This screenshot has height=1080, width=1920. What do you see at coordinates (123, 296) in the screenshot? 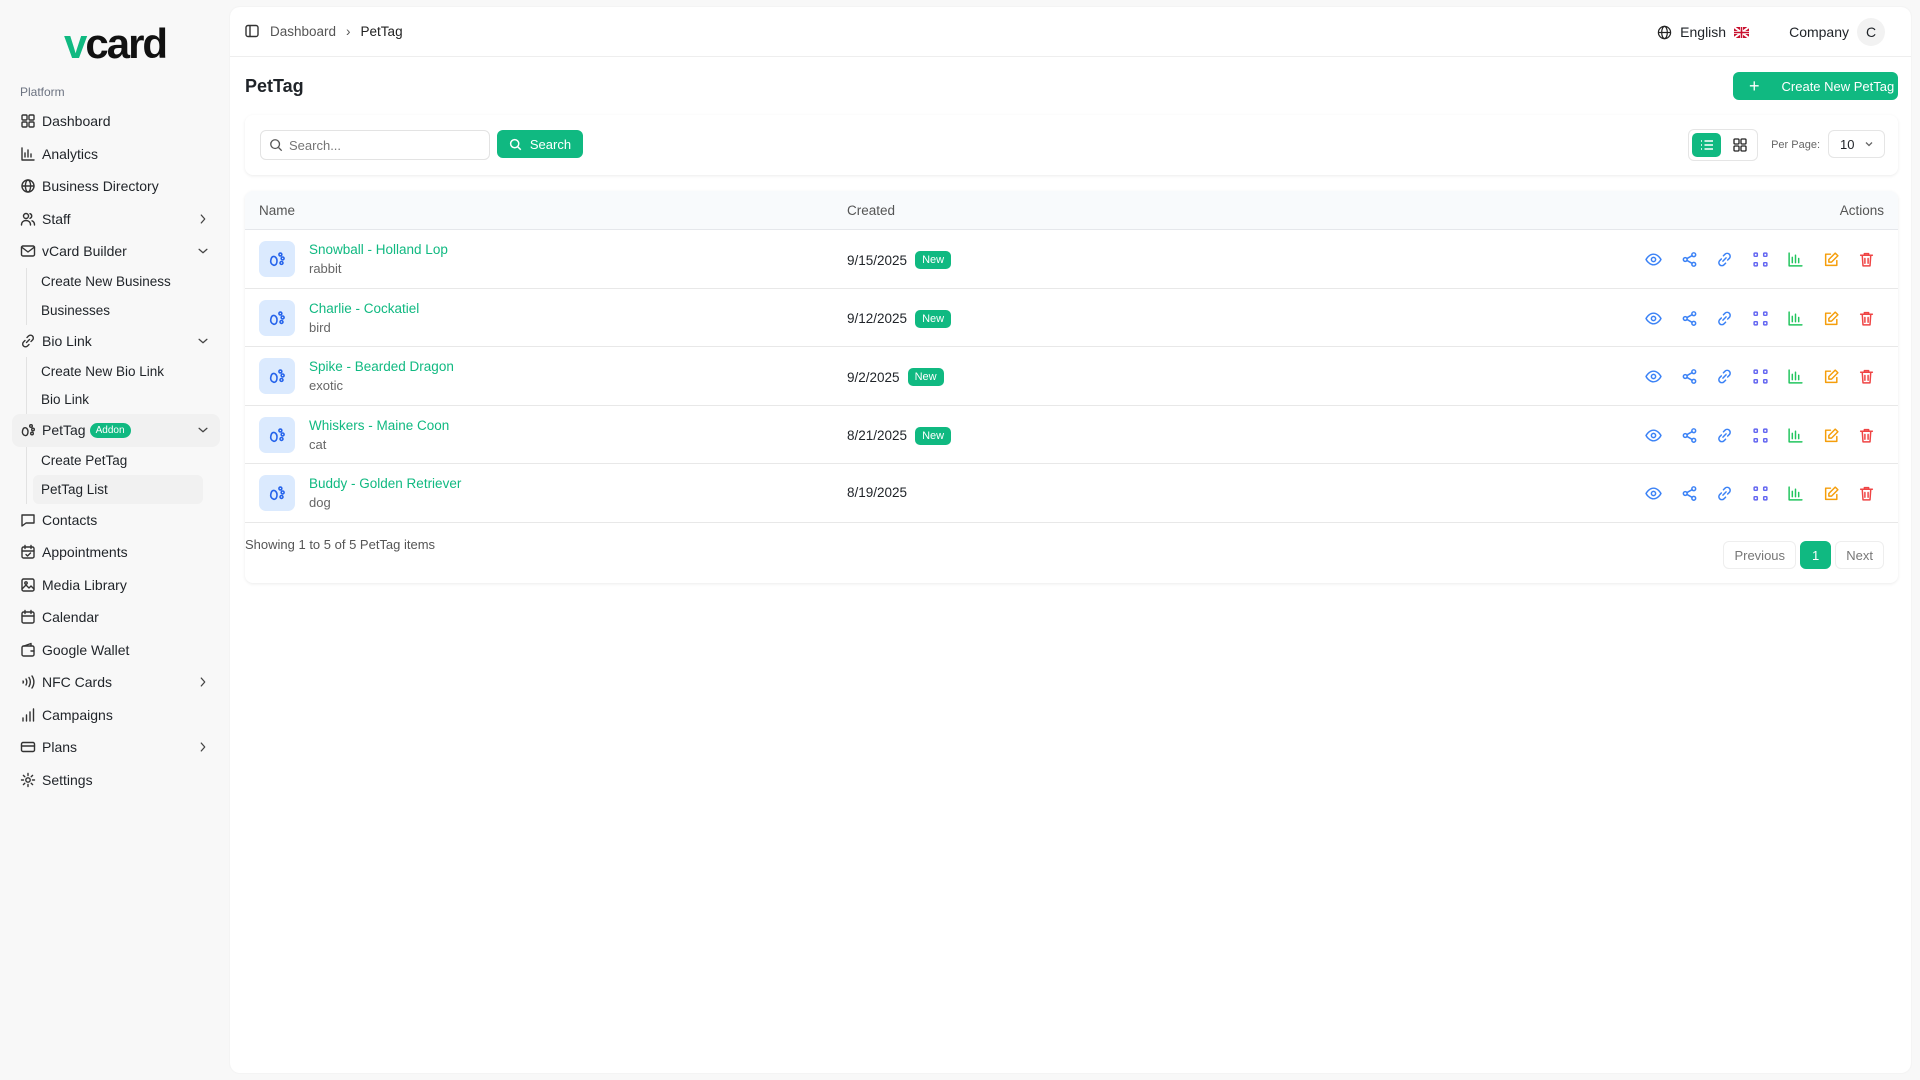
I see `submenu: Create New Business Businesses` at bounding box center [123, 296].